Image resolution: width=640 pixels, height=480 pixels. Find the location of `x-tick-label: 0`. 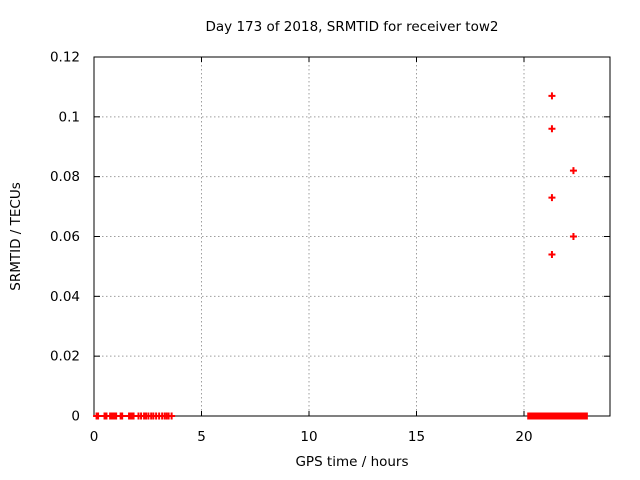

x-tick-label: 0 is located at coordinates (94, 437).